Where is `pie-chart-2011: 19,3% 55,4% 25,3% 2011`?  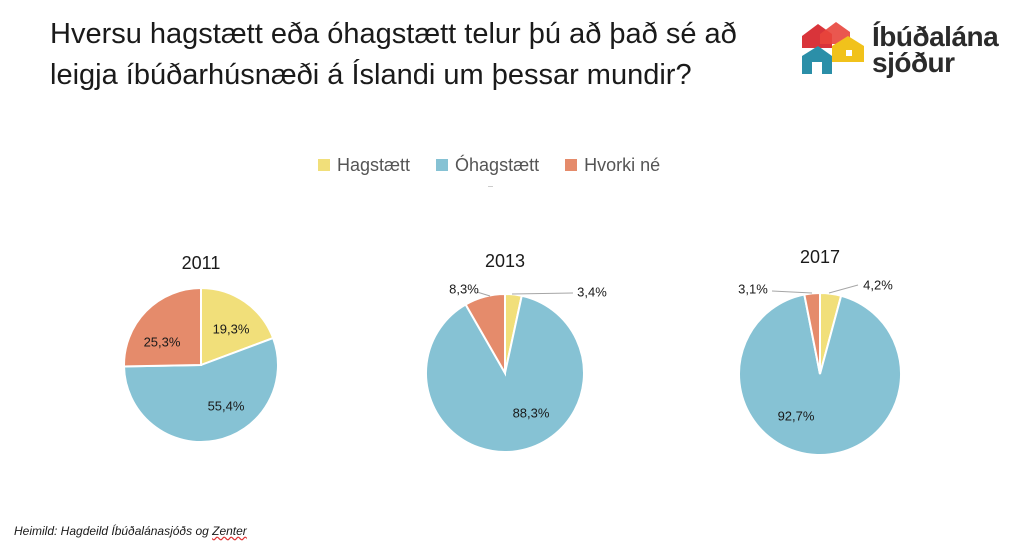 pie-chart-2011: 19,3% 55,4% 25,3% 2011 is located at coordinates (200, 348).